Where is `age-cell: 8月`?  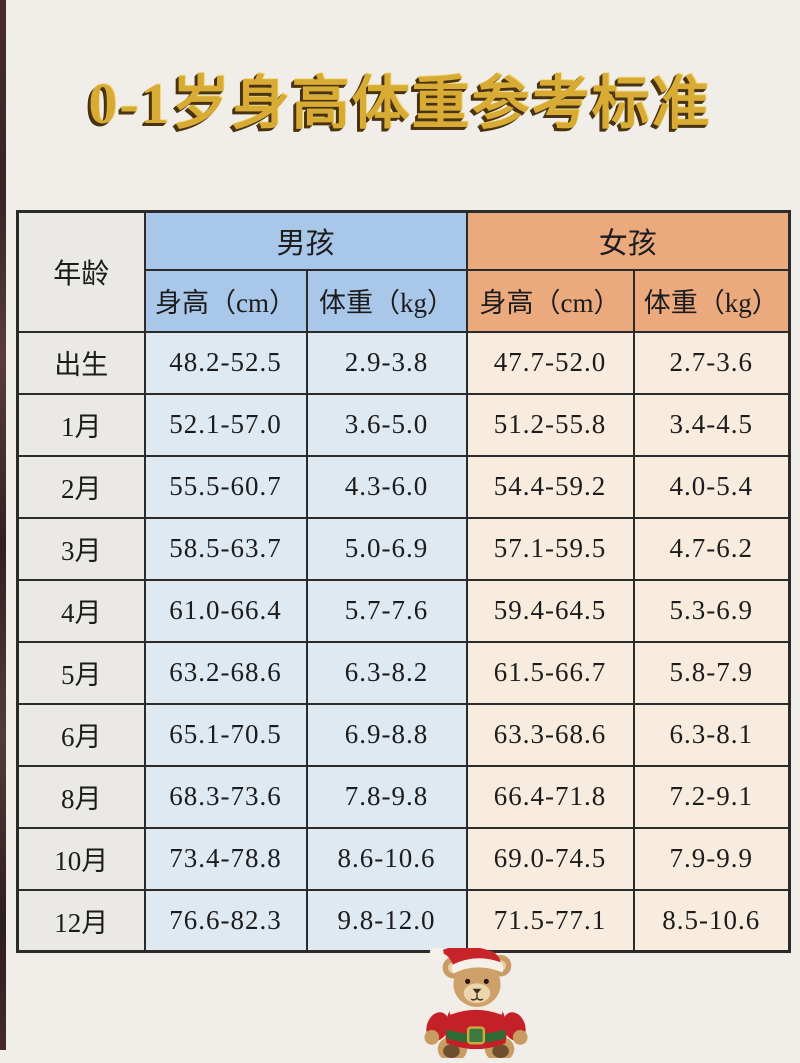
age-cell: 8月 is located at coordinates (81, 796).